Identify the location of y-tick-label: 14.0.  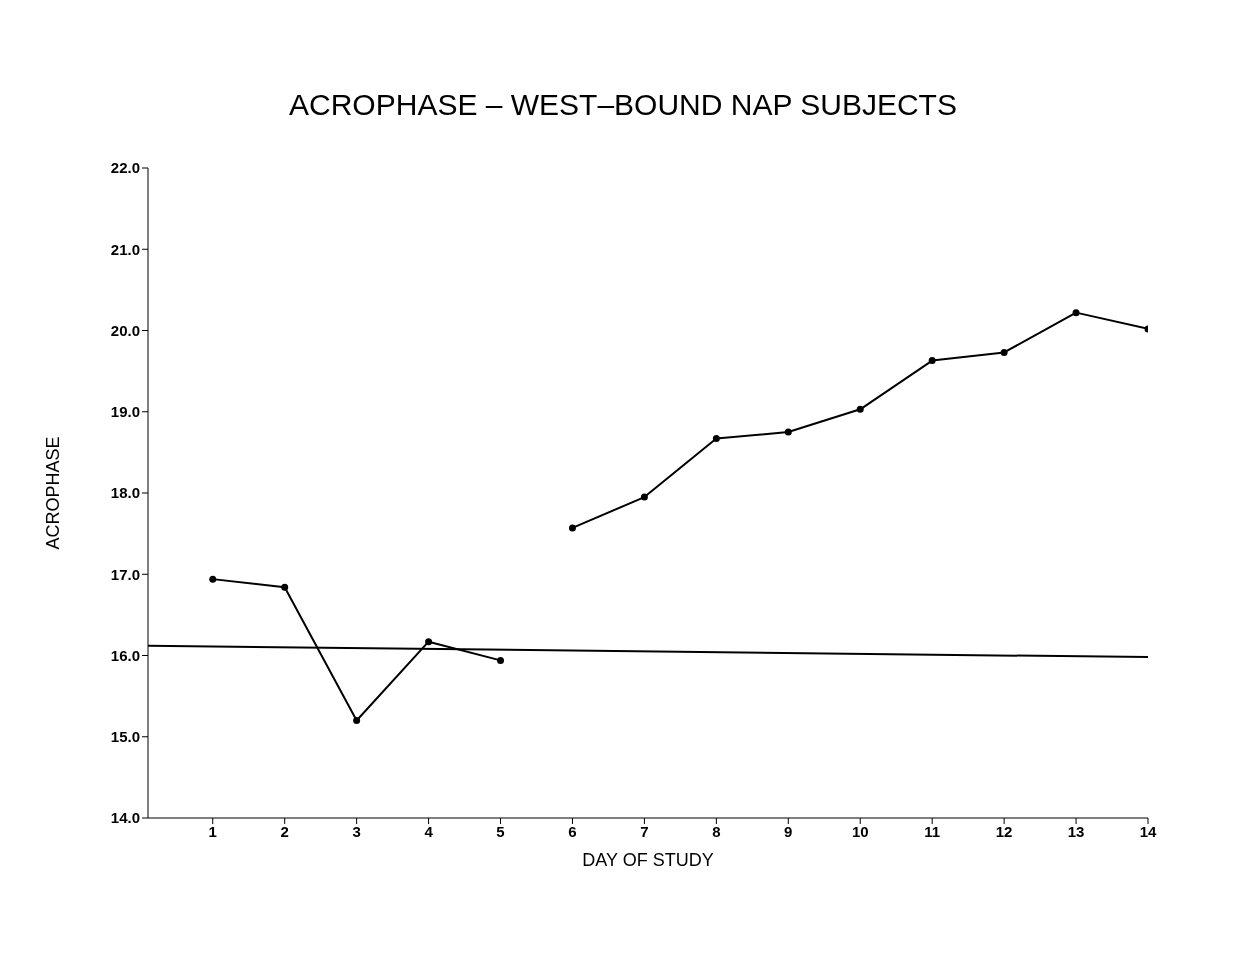
(125, 818).